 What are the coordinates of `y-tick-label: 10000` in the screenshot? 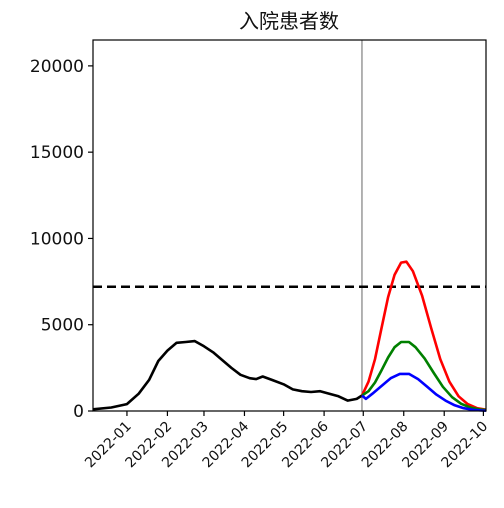 It's located at (57, 239).